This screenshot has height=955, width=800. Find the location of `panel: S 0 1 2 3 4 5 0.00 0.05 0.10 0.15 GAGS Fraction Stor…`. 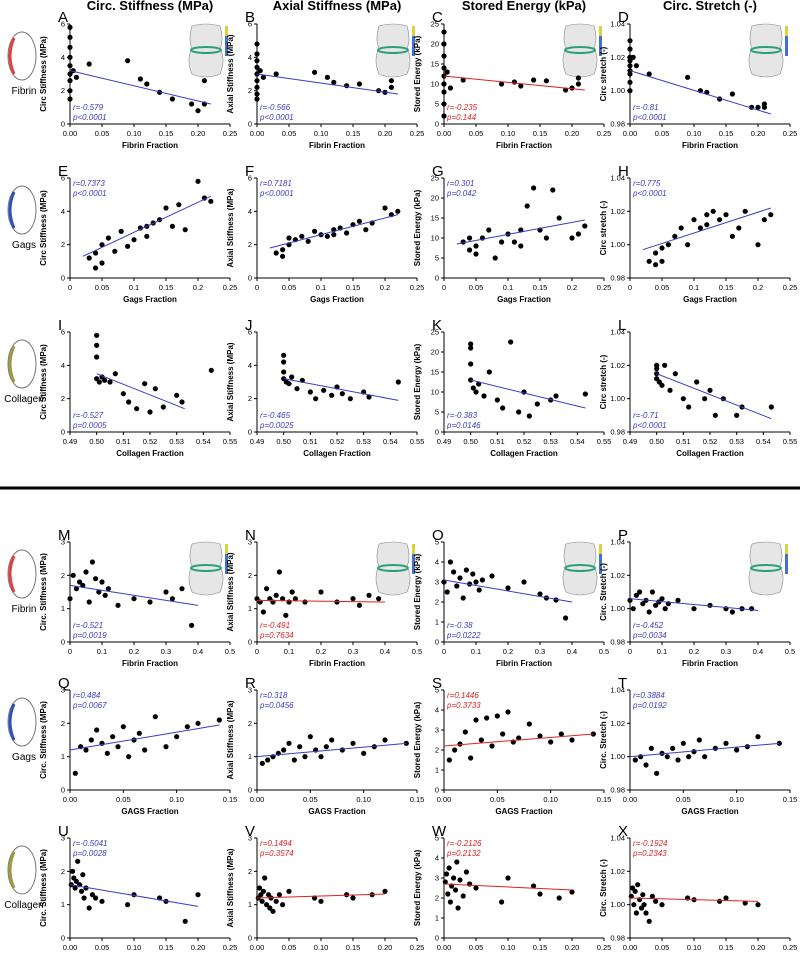

panel: S 0 1 2 3 4 5 0.00 0.05 0.10 0.15 GAGS Fraction Stor… is located at coordinates (512, 745).